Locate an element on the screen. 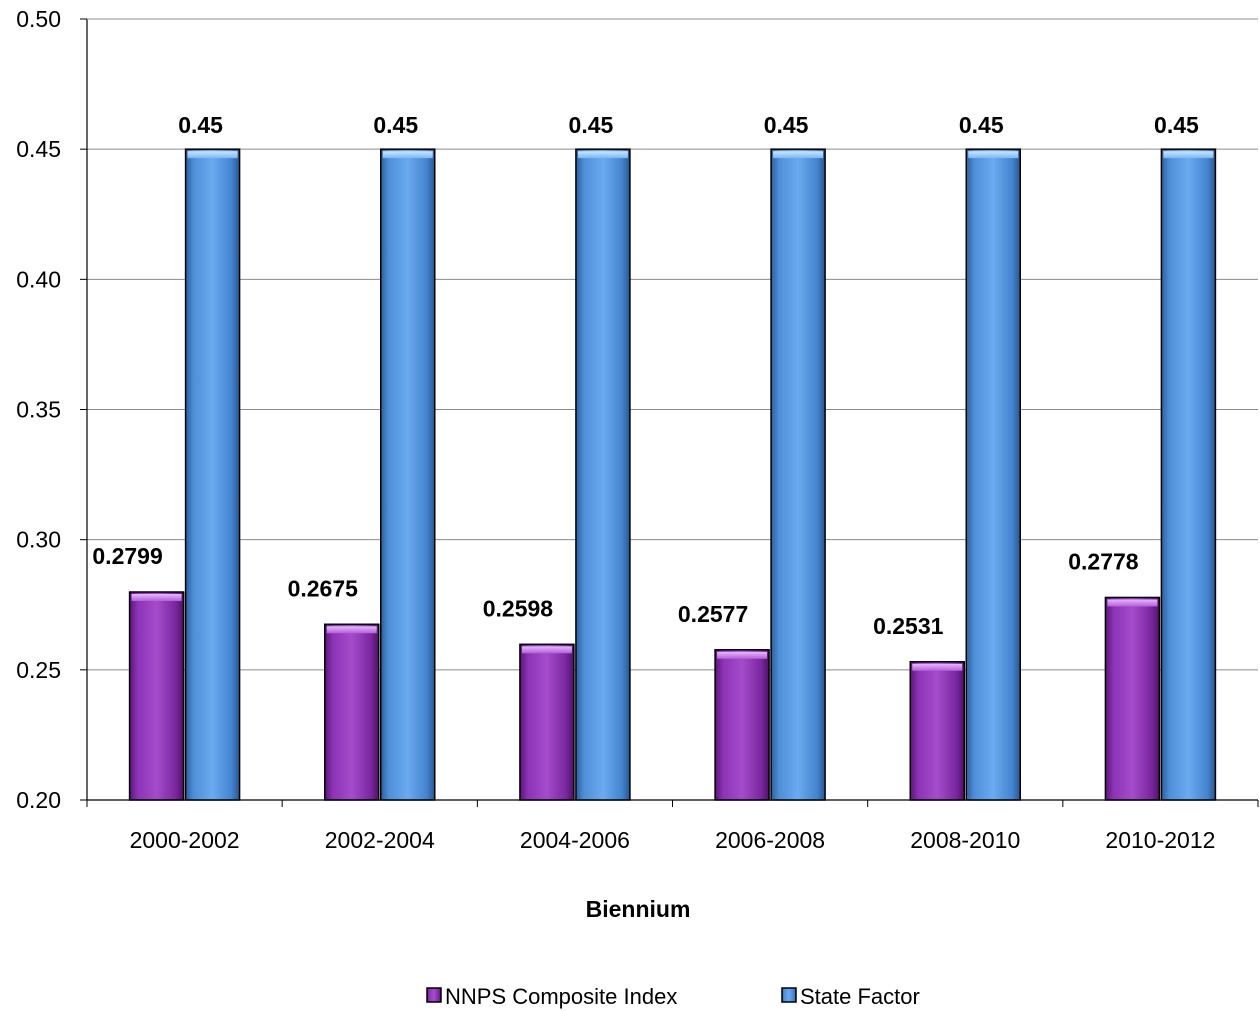 This screenshot has height=1011, width=1260. y-tick-label: 0.20 is located at coordinates (38, 800).